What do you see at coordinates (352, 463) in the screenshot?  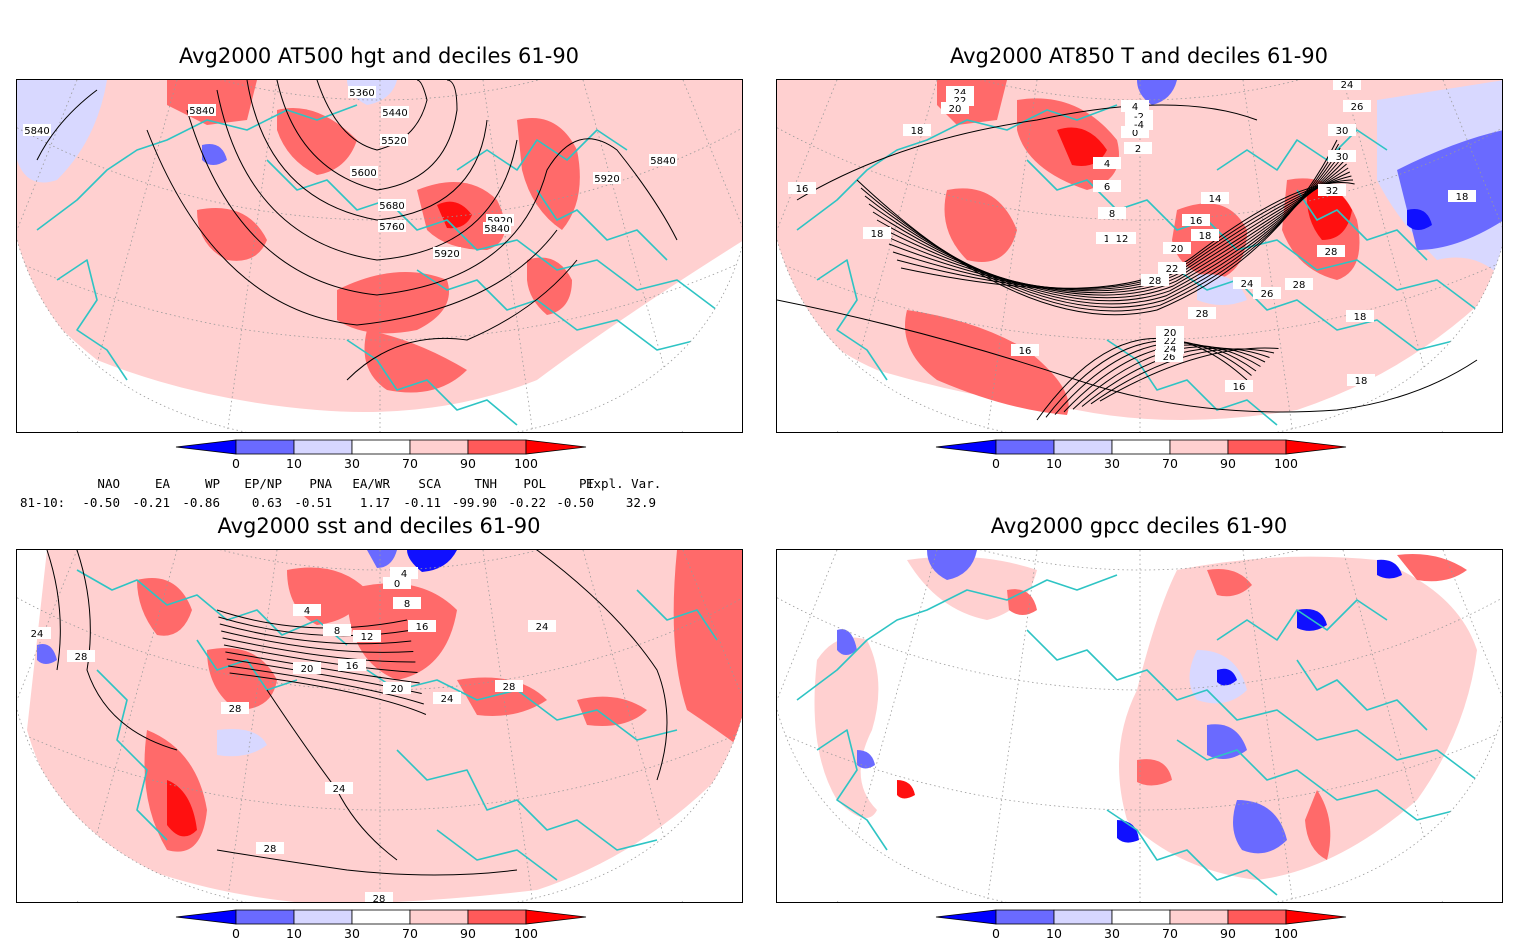 I see `colorbar-tick-label: 30` at bounding box center [352, 463].